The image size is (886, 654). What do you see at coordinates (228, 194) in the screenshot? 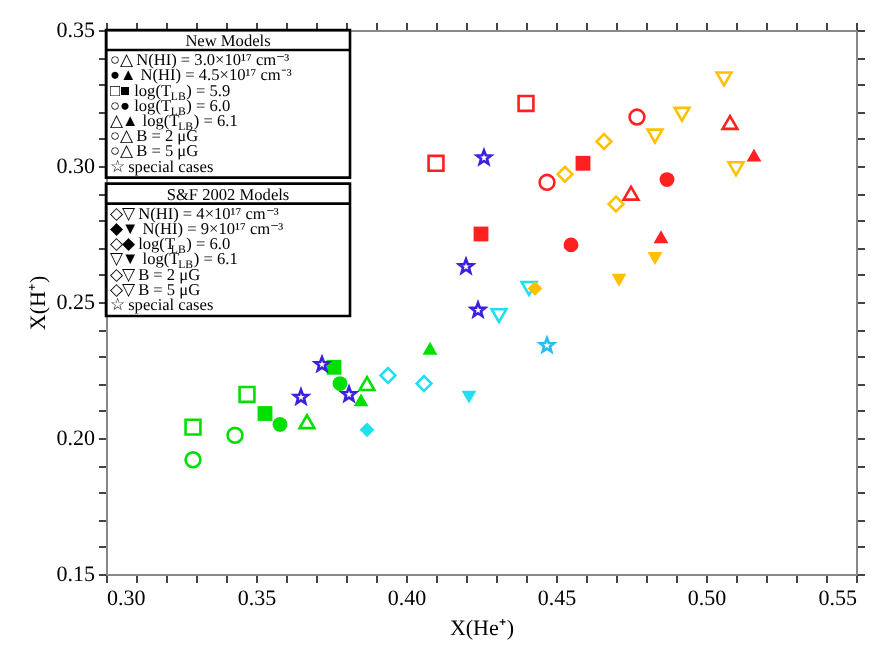
I see `annotation: S&F 2002 Models` at bounding box center [228, 194].